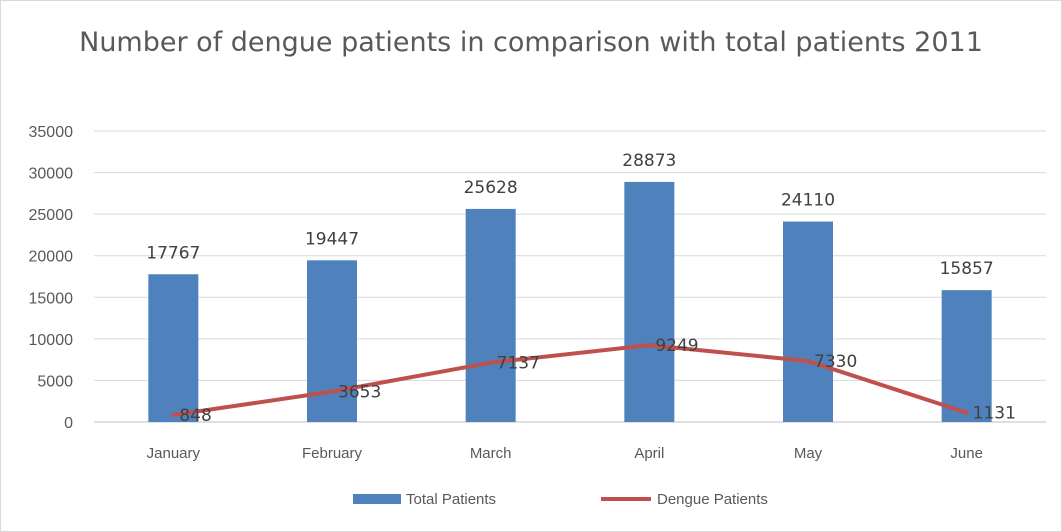 Image resolution: width=1062 pixels, height=532 pixels. Describe the element at coordinates (51, 132) in the screenshot. I see `y-tick-label: 35000` at that location.